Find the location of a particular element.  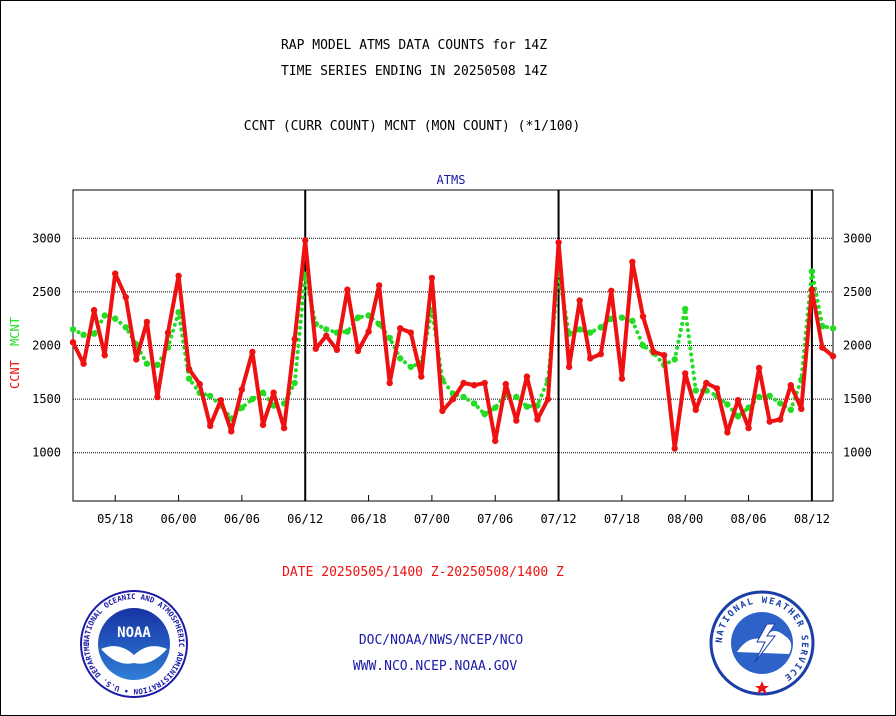

nws-logo: NATIONAL WEATHER SERVICE is located at coordinates (762, 643).